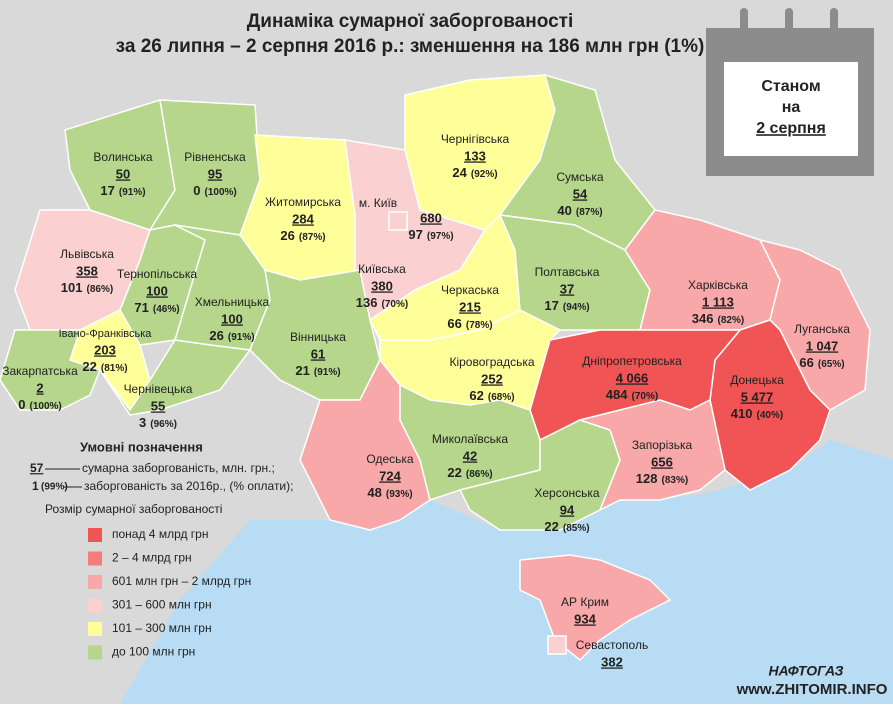  Describe the element at coordinates (45, 406) in the screenshot. I see `paid-share: (100%)` at that location.